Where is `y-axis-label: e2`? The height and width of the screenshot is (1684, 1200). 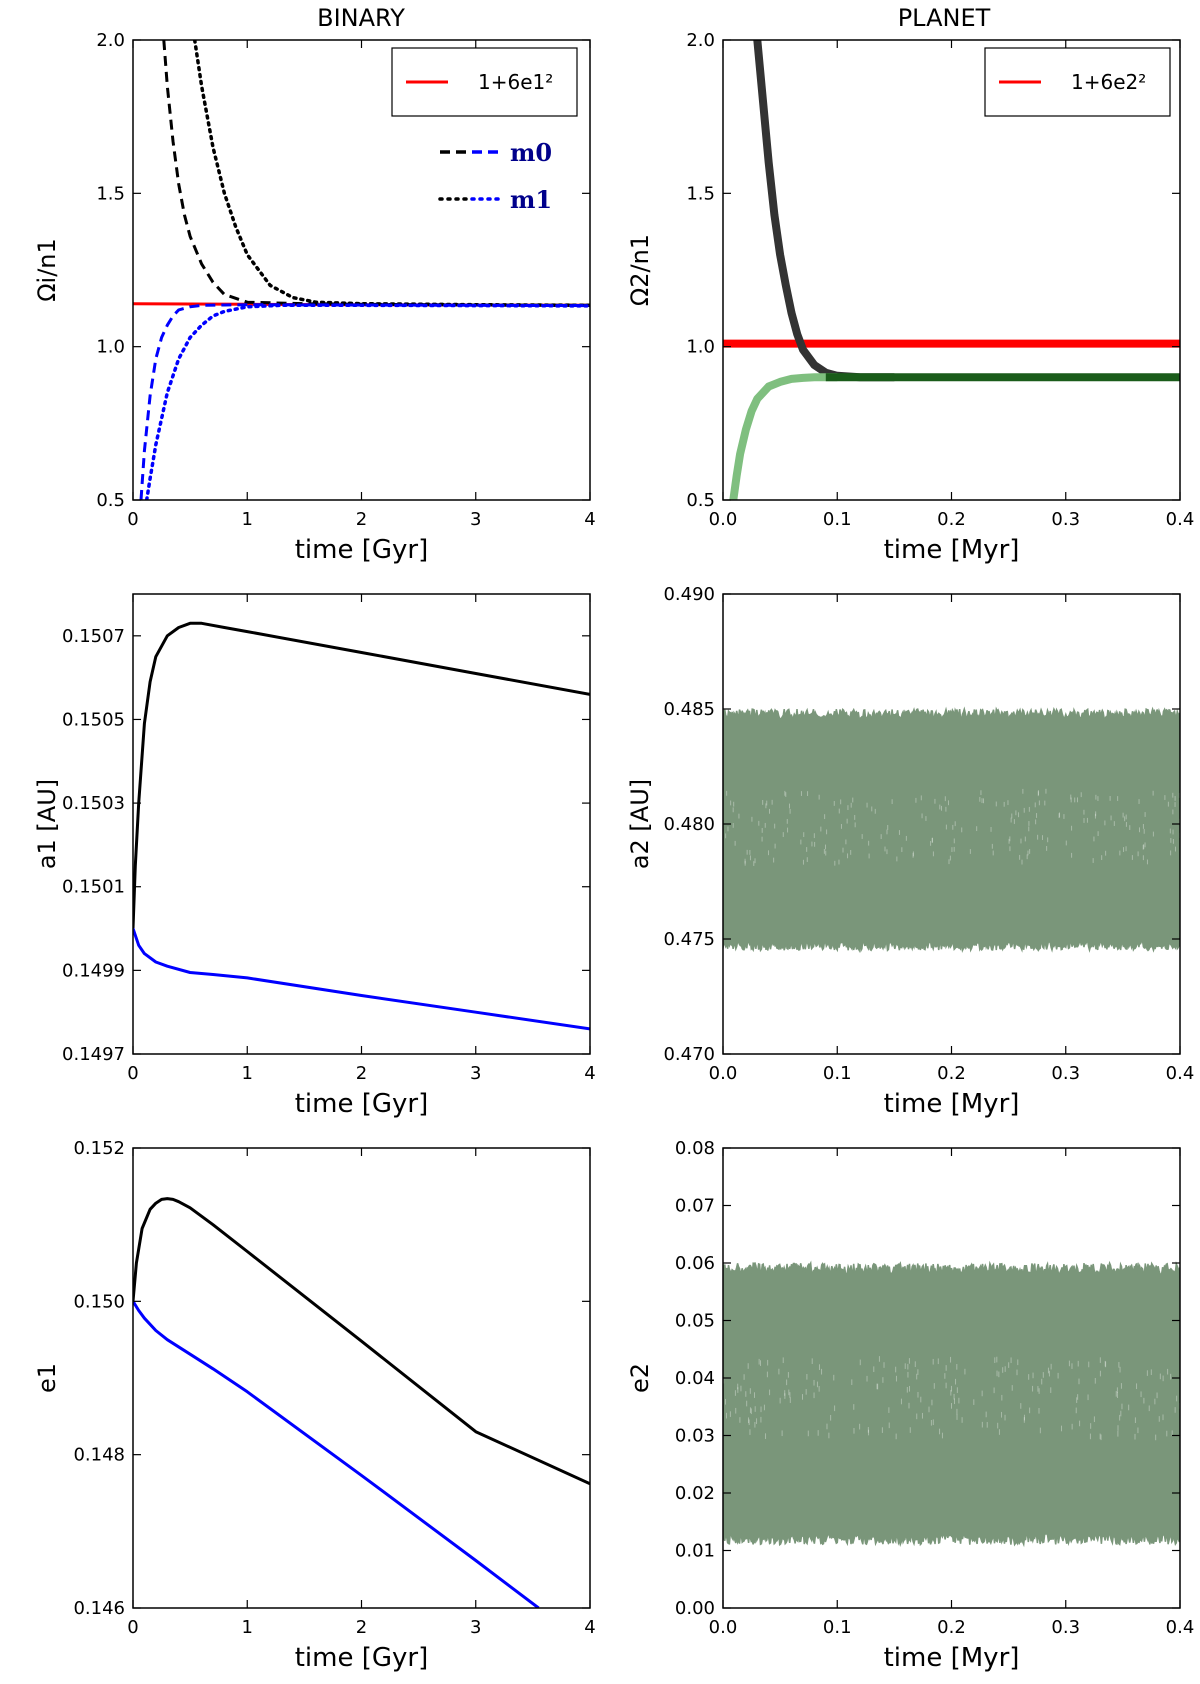
y-axis-label: e2 is located at coordinates (640, 1378).